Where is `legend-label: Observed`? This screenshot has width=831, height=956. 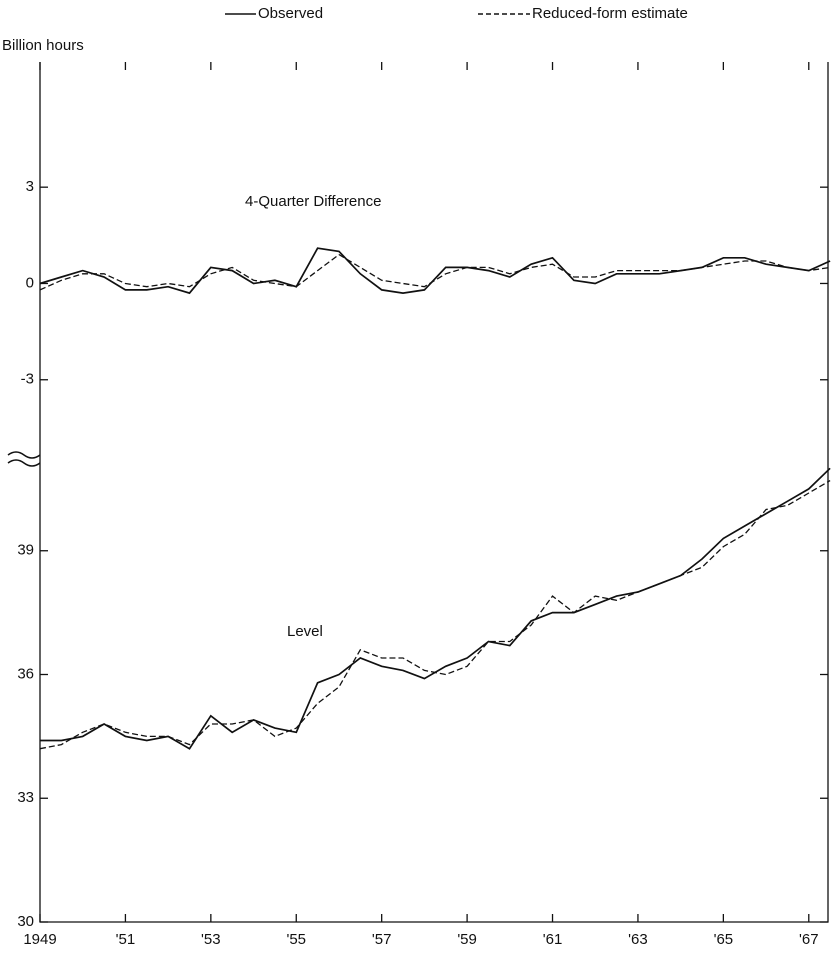 legend-label: Observed is located at coordinates (290, 13).